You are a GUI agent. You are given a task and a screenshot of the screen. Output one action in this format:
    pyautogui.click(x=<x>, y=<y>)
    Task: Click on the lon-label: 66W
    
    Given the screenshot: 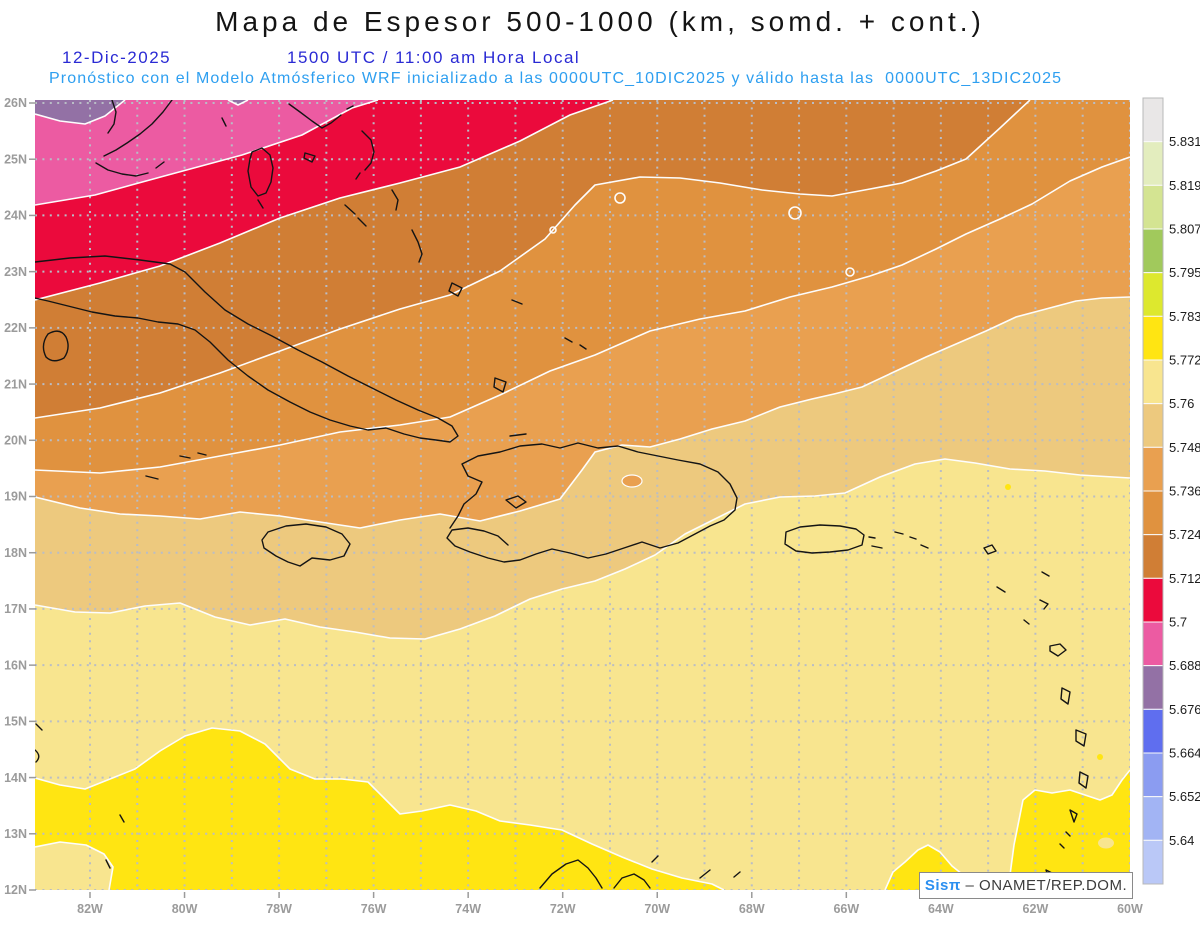 What is the action you would take?
    pyautogui.click(x=846, y=909)
    